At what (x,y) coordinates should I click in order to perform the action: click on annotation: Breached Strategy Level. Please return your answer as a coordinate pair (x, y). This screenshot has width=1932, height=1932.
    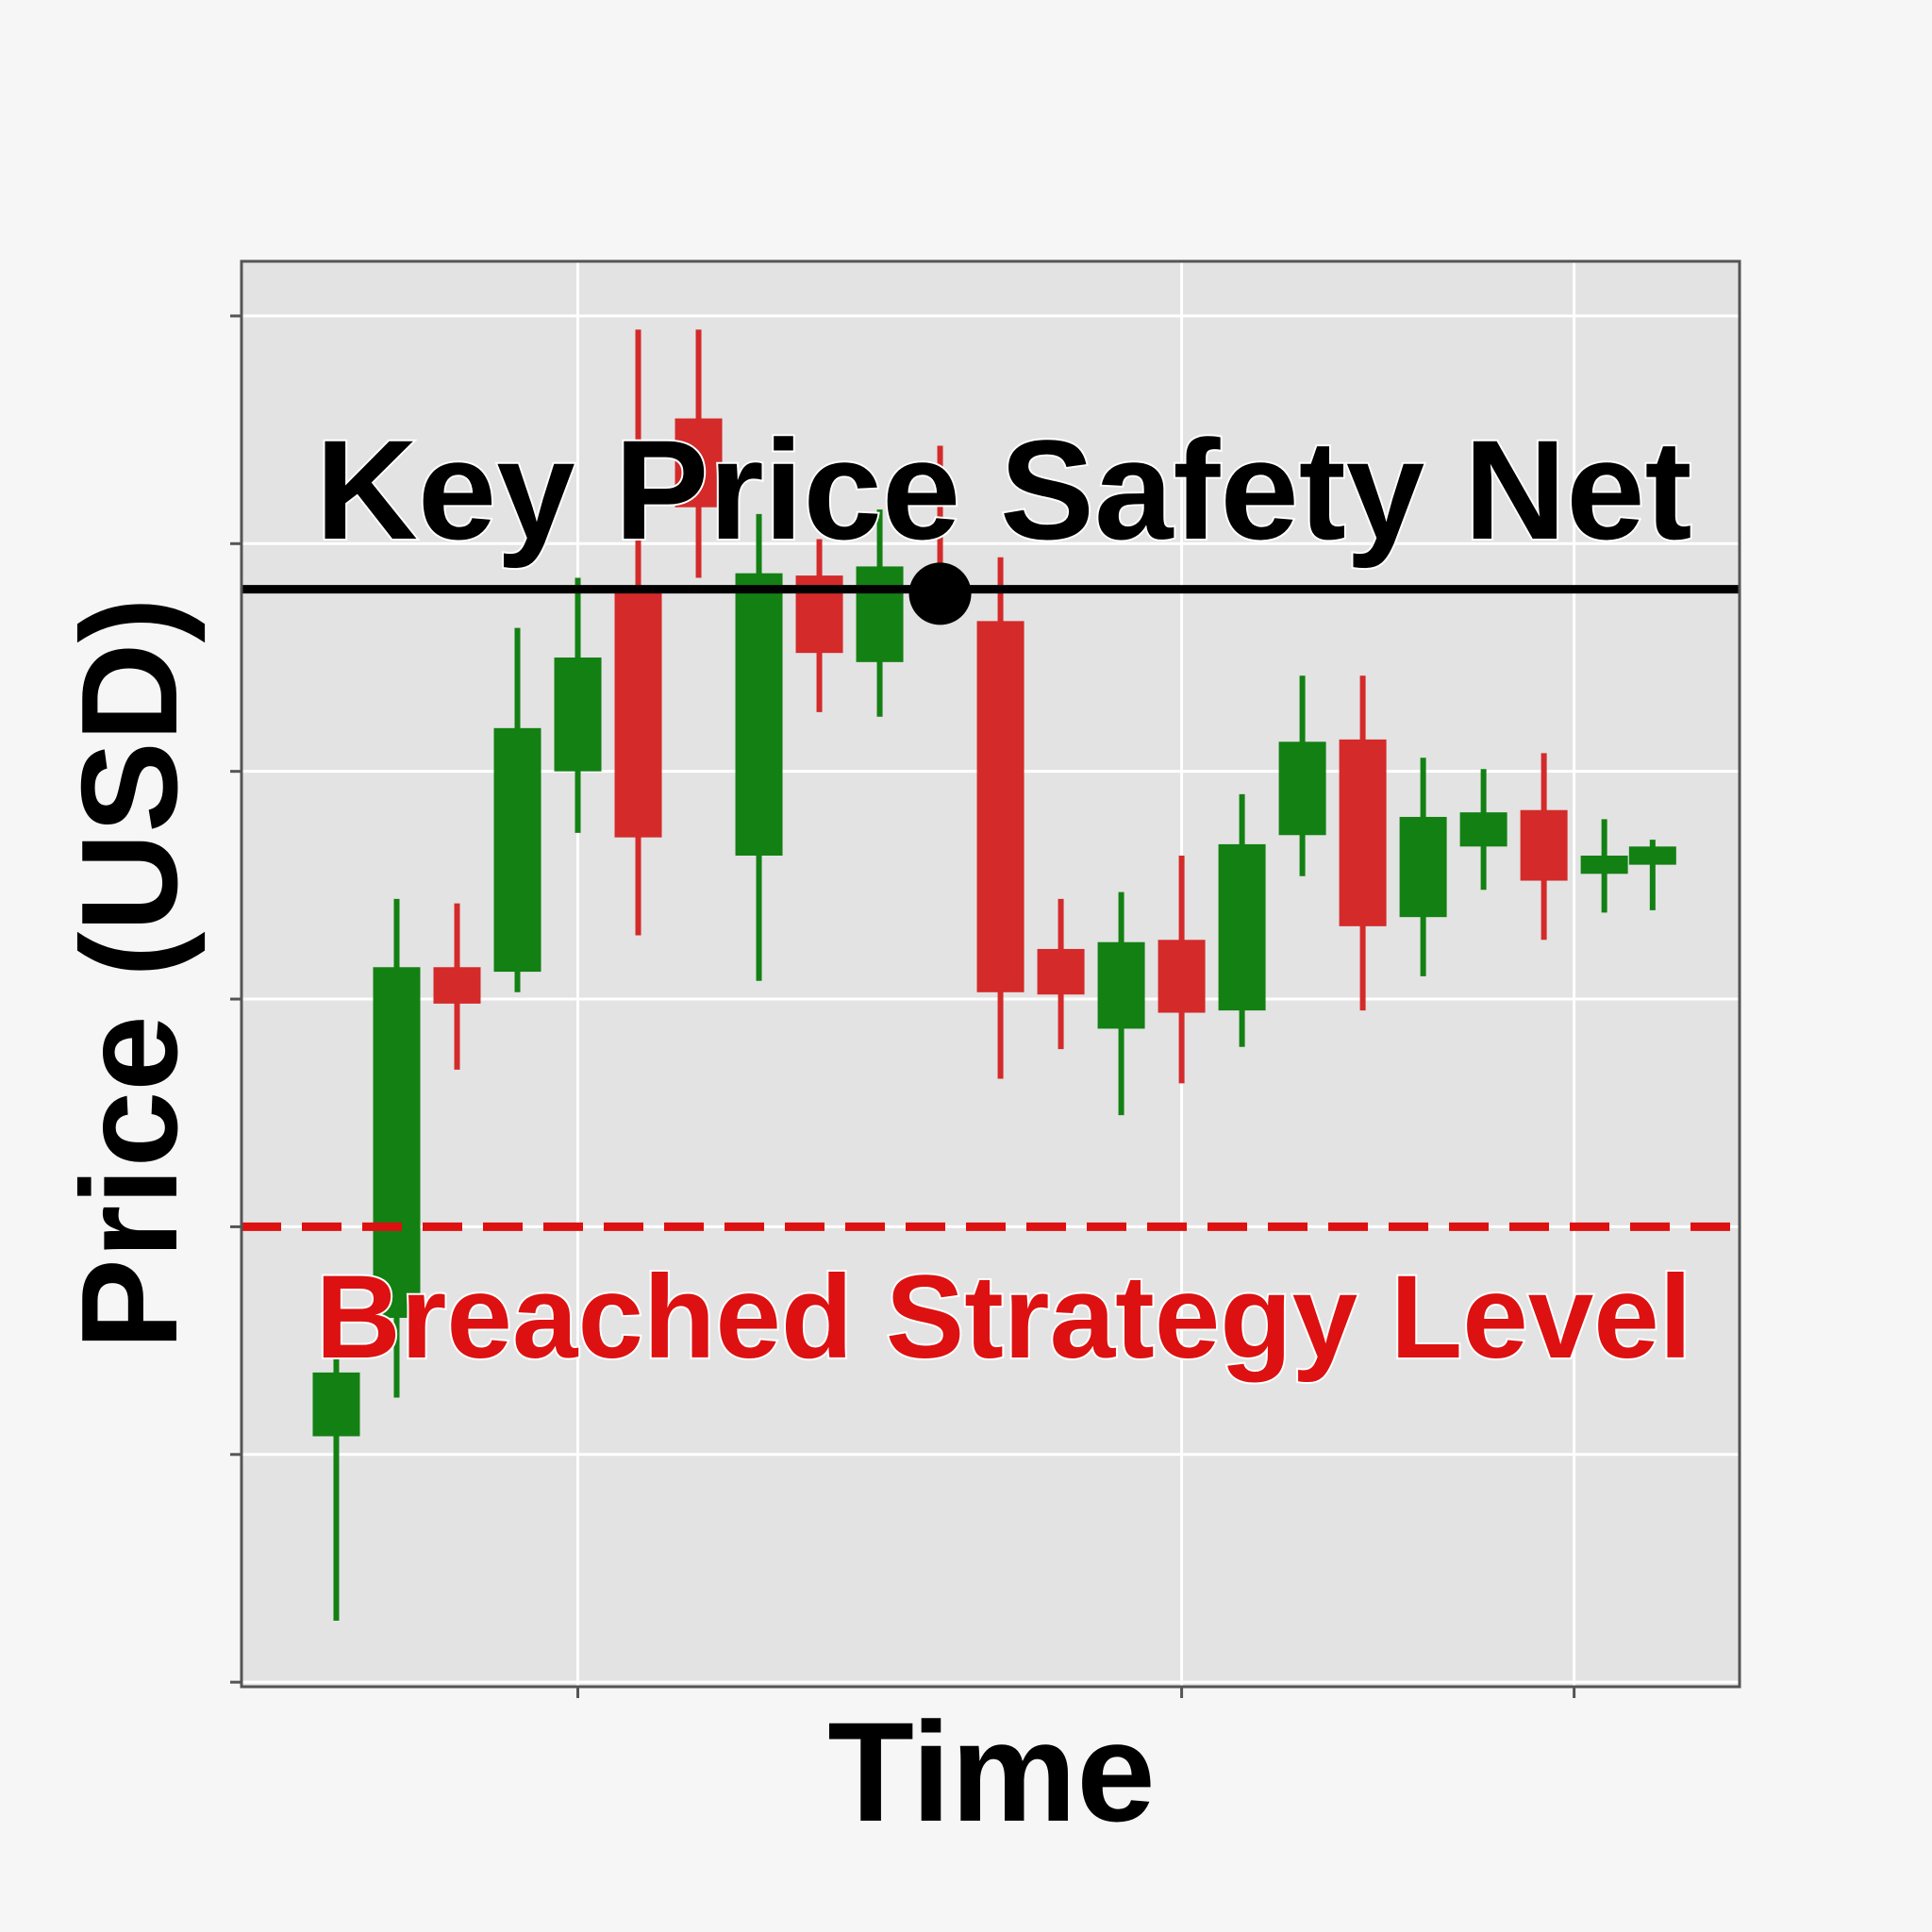
    Looking at the image, I should click on (1004, 1317).